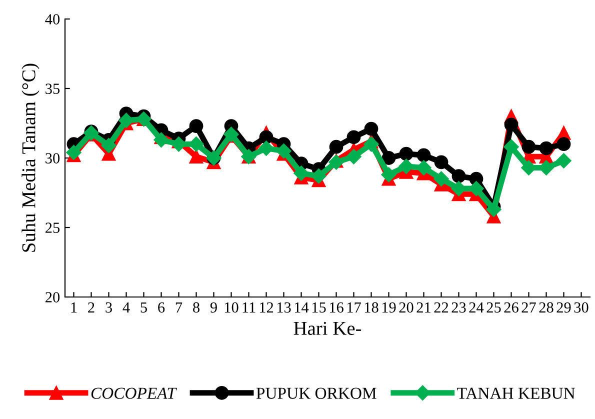 The height and width of the screenshot is (419, 595). I want to click on x-tick-label: 20, so click(406, 307).